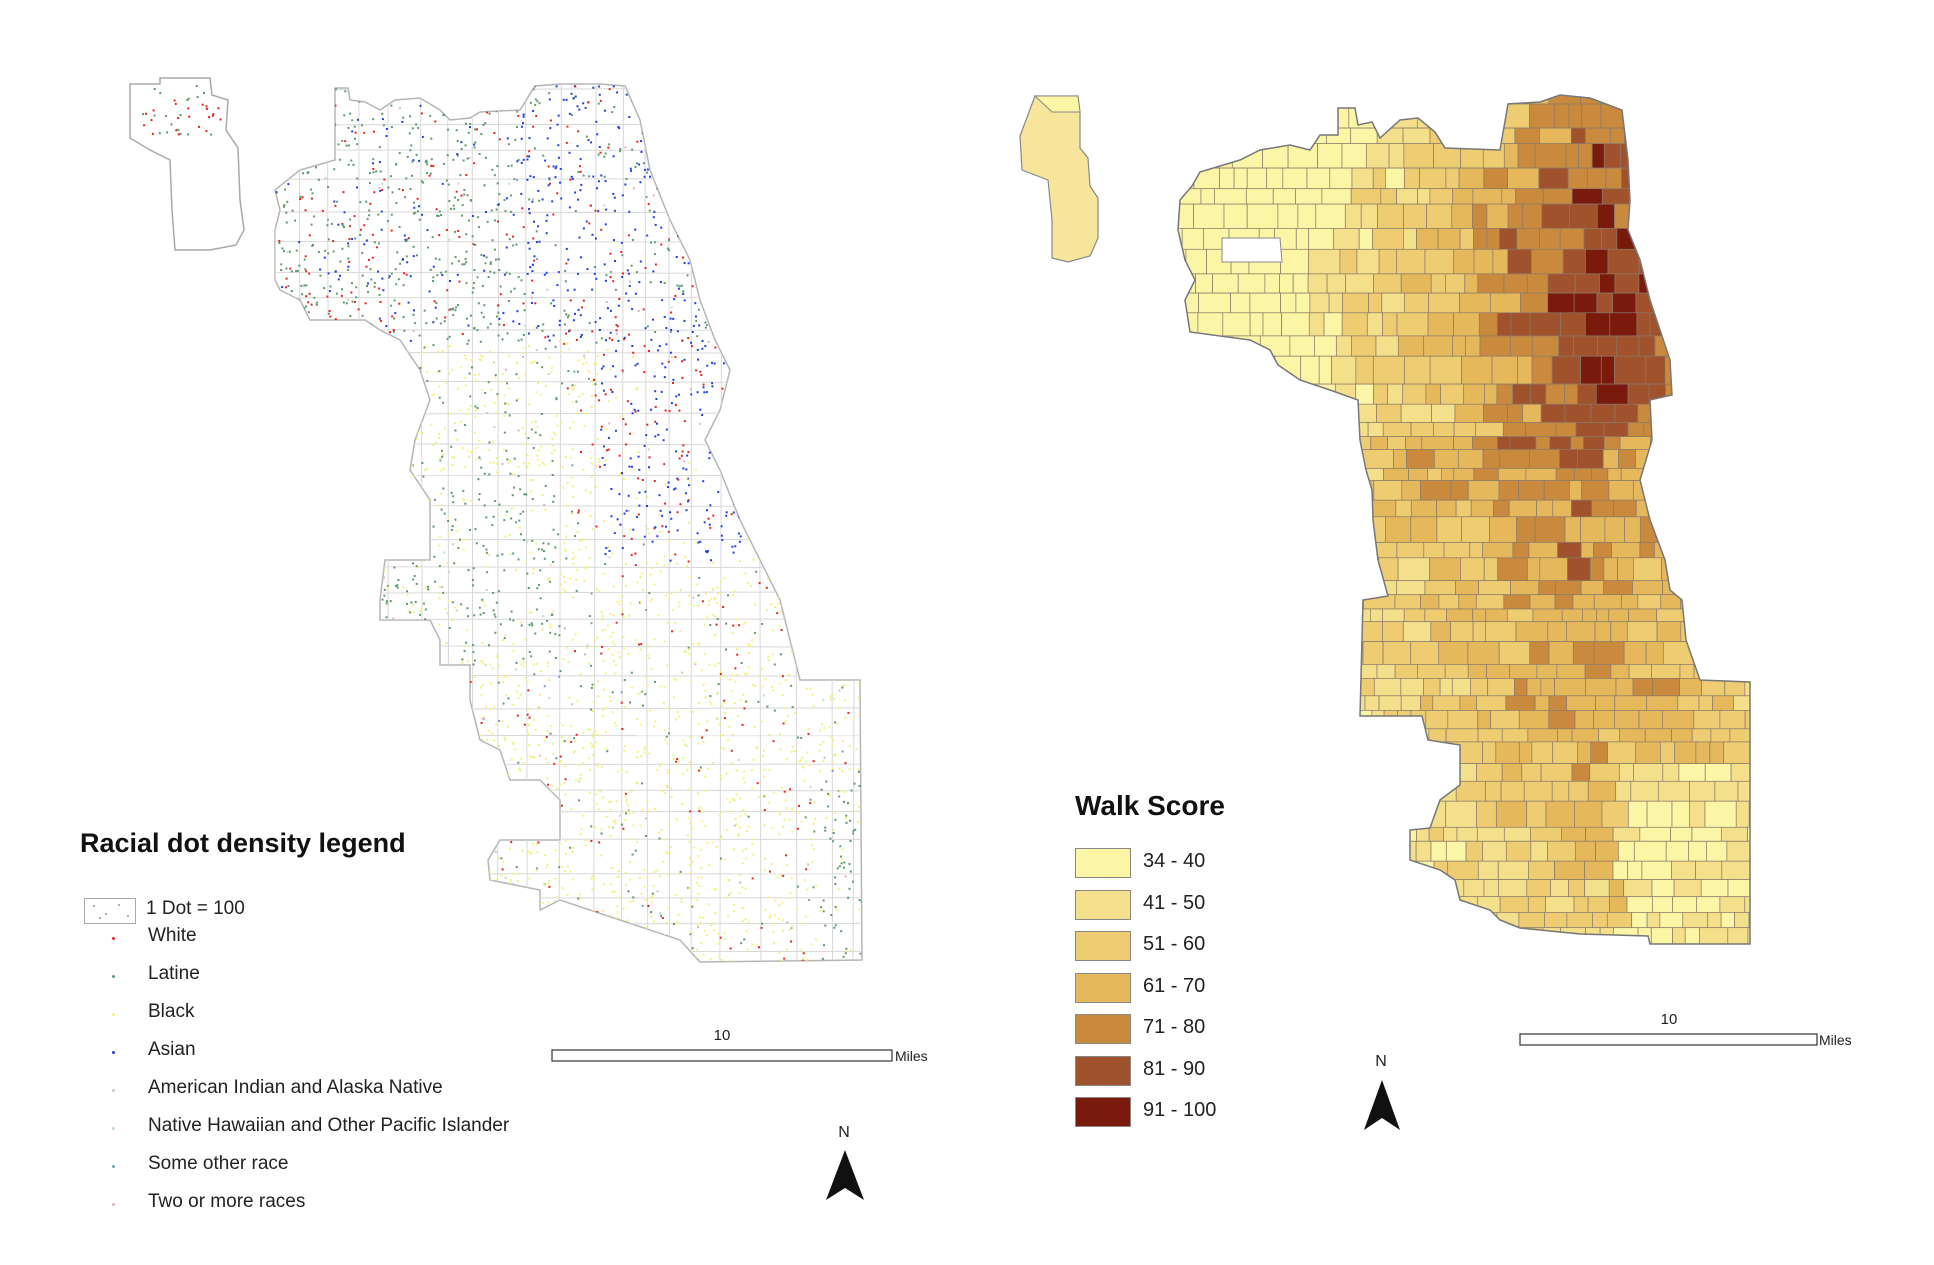  I want to click on dot-unit-swatch, so click(110, 911).